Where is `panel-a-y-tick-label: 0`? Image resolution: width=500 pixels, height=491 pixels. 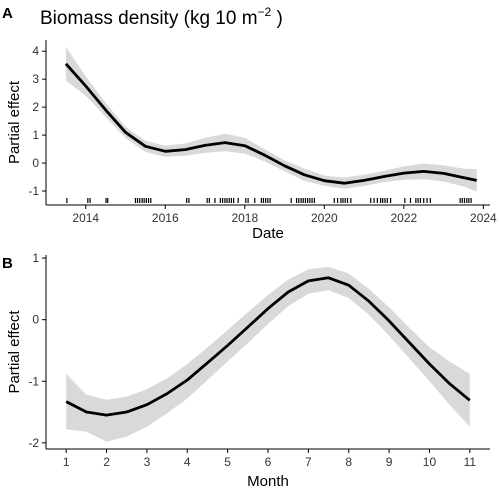 panel-a-y-tick-label: 0 is located at coordinates (35, 163).